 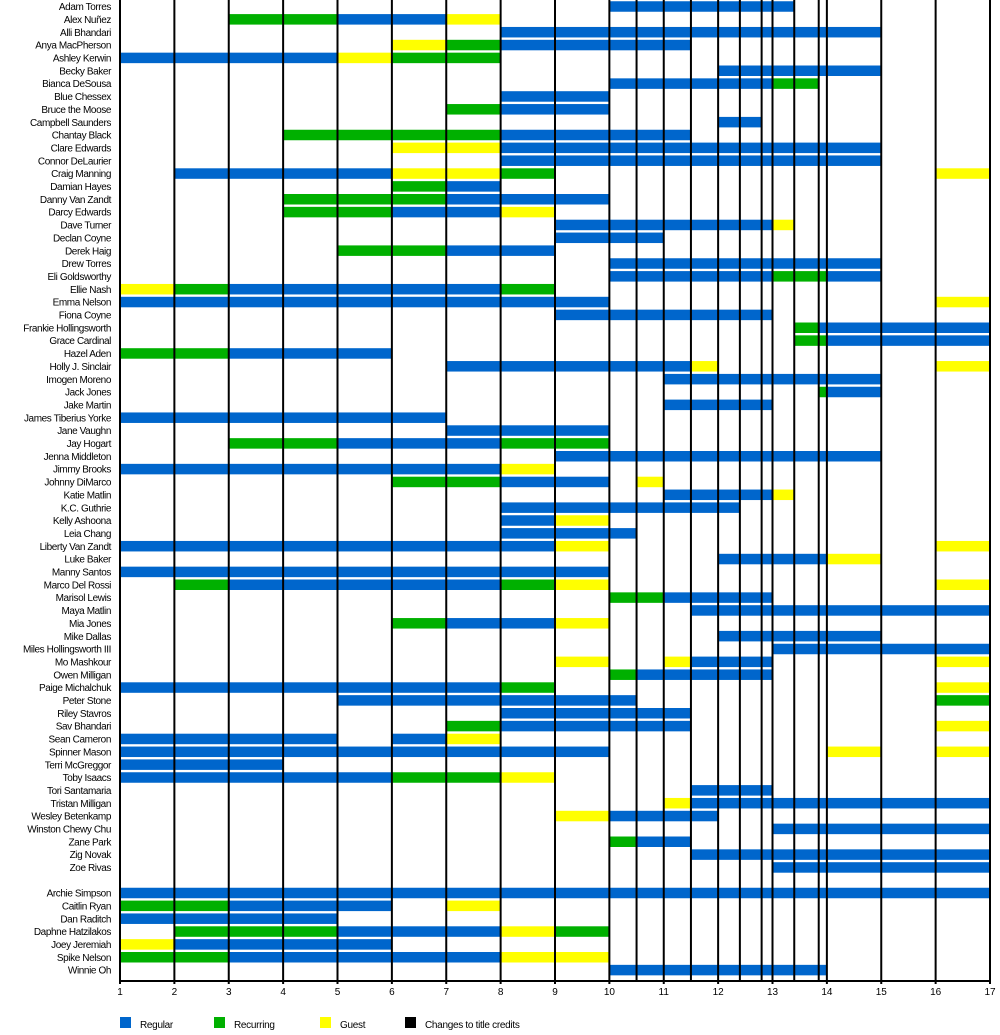 I want to click on row-label: Alli Bhandari, so click(x=85, y=33).